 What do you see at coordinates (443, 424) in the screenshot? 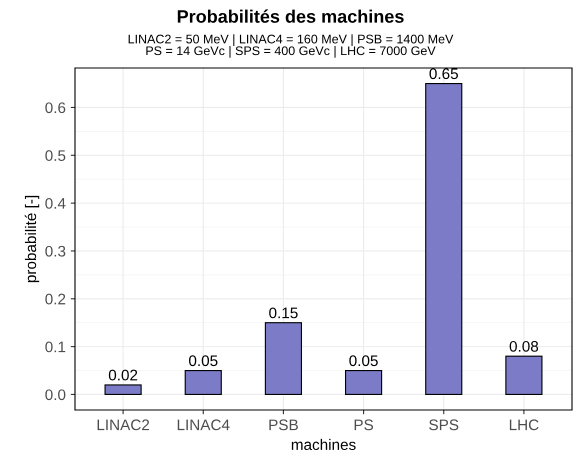
I see `x-tick-label: SPS` at bounding box center [443, 424].